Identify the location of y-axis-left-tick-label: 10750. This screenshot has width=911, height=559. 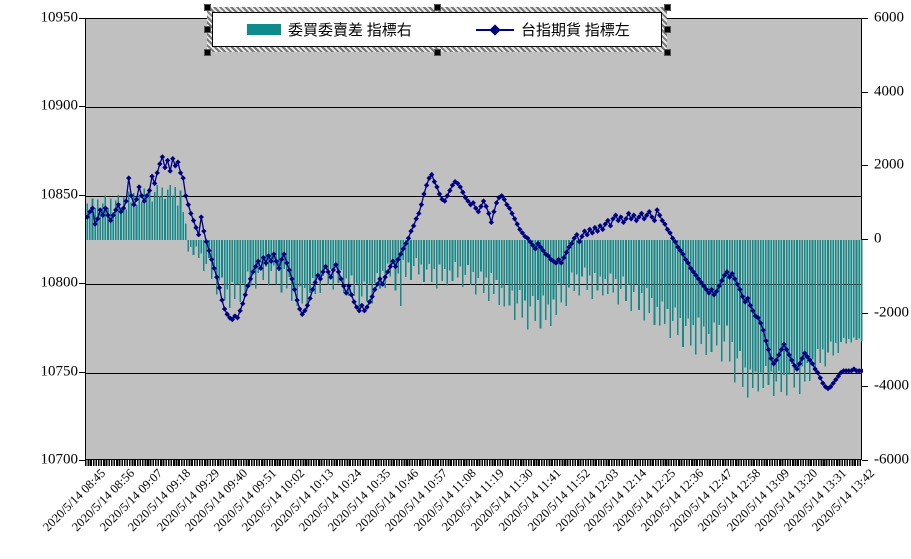
(59, 371).